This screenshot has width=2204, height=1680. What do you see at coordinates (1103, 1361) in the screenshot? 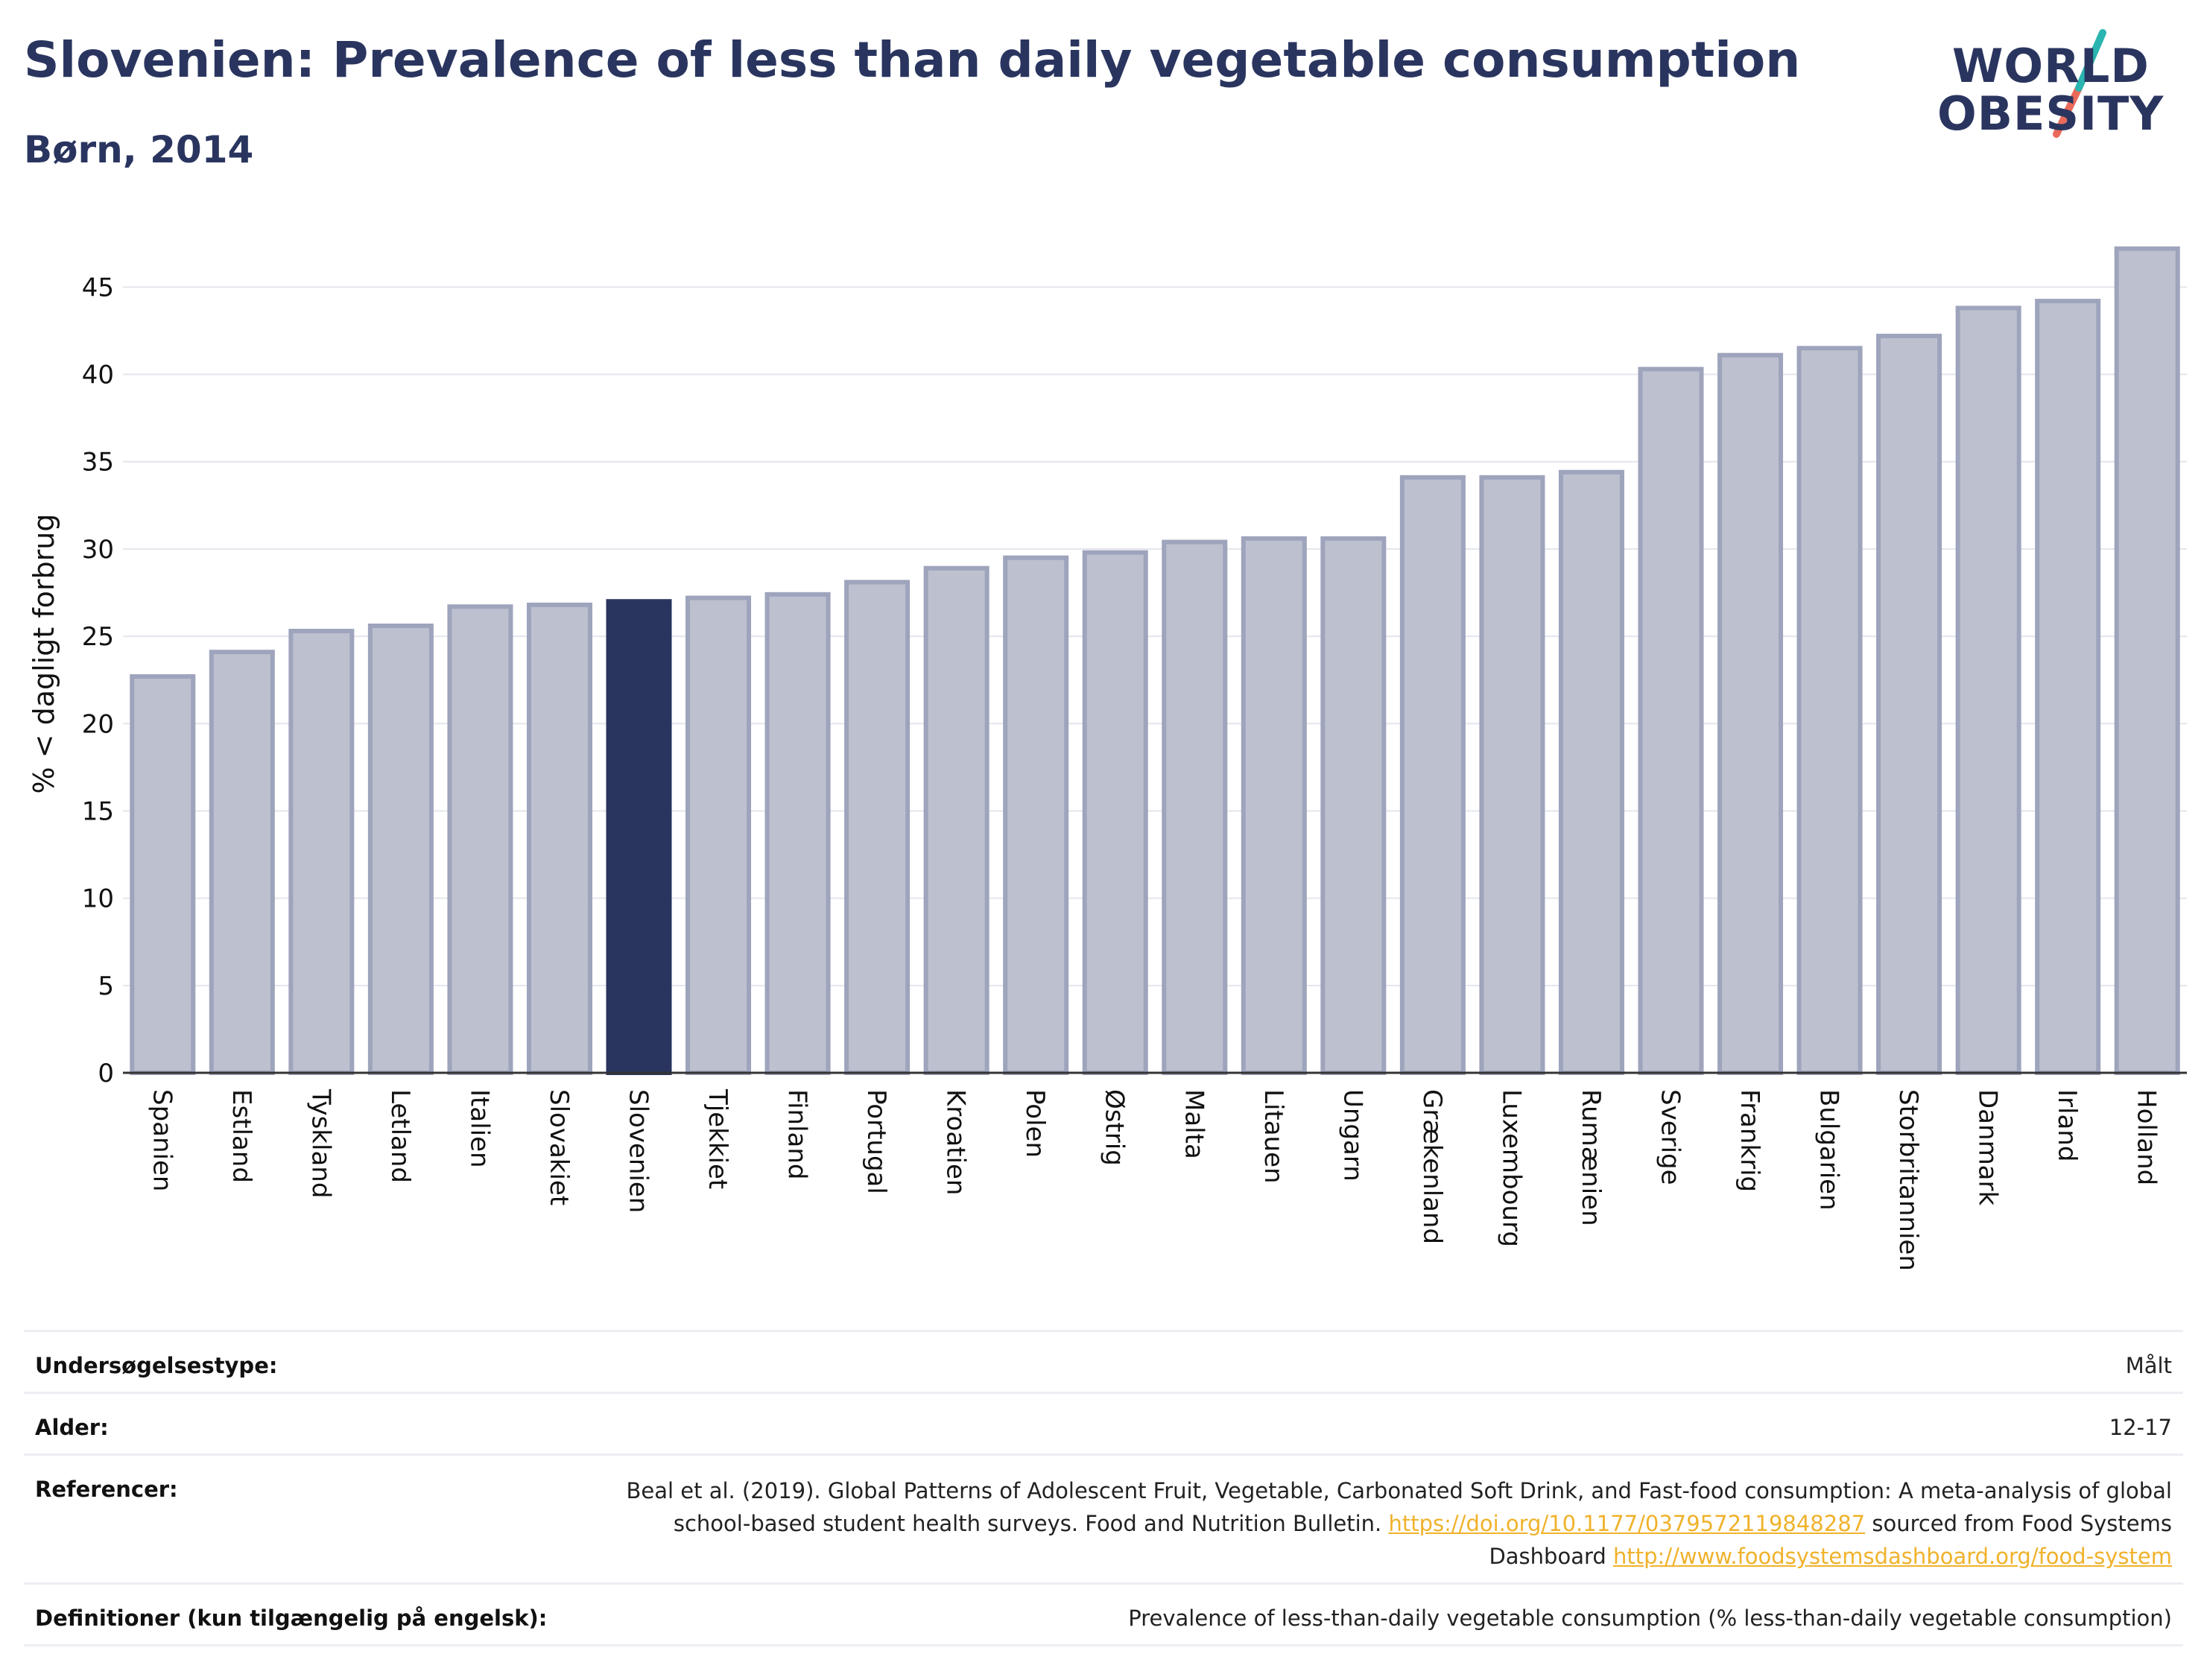
I see `info-row-survey-type: Undersøgelsestype: Målt` at bounding box center [1103, 1361].